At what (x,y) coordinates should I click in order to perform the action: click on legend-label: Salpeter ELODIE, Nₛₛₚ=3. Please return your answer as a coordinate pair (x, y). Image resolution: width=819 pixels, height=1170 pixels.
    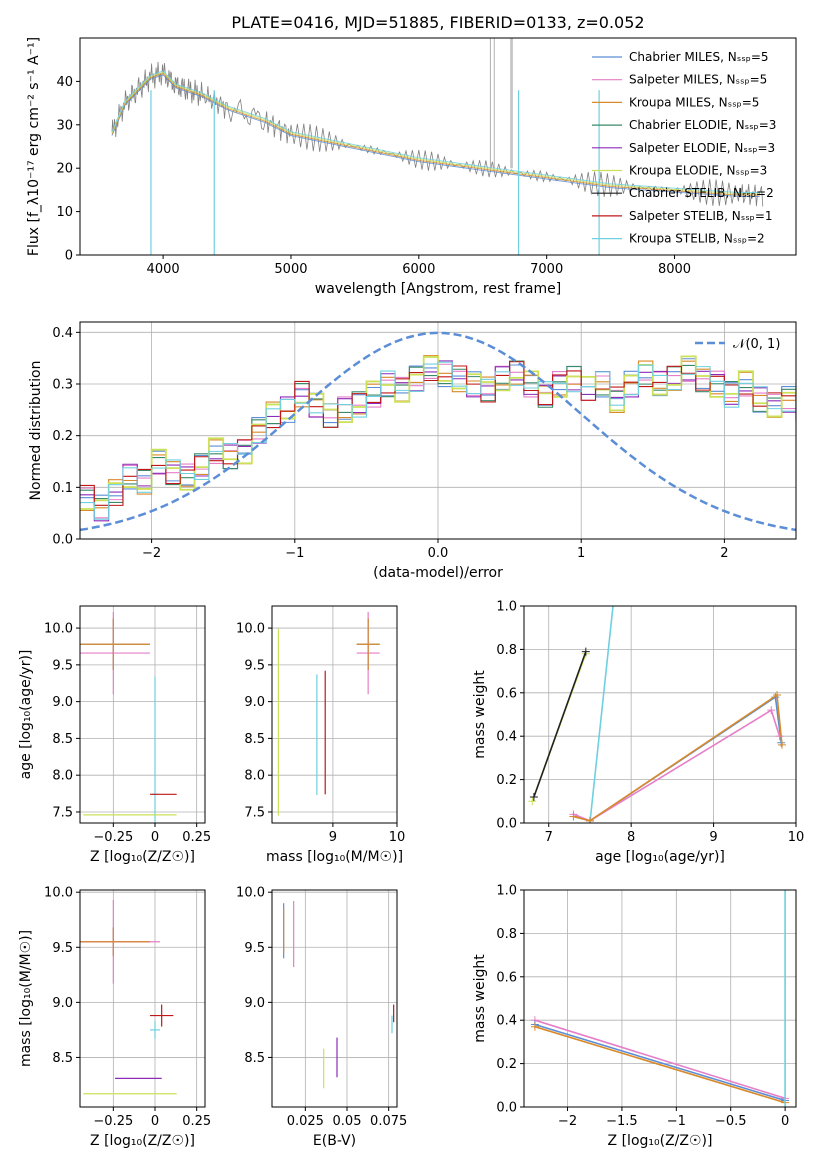
    Looking at the image, I should click on (702, 148).